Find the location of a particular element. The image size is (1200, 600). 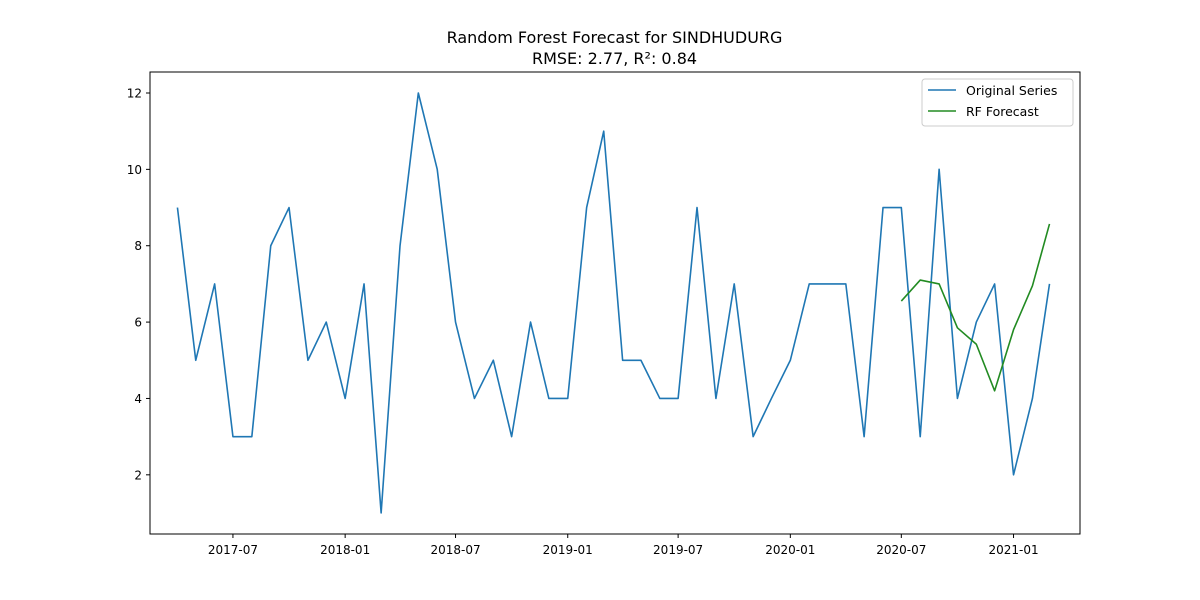

y-tick-label: 8 is located at coordinates (138, 246).